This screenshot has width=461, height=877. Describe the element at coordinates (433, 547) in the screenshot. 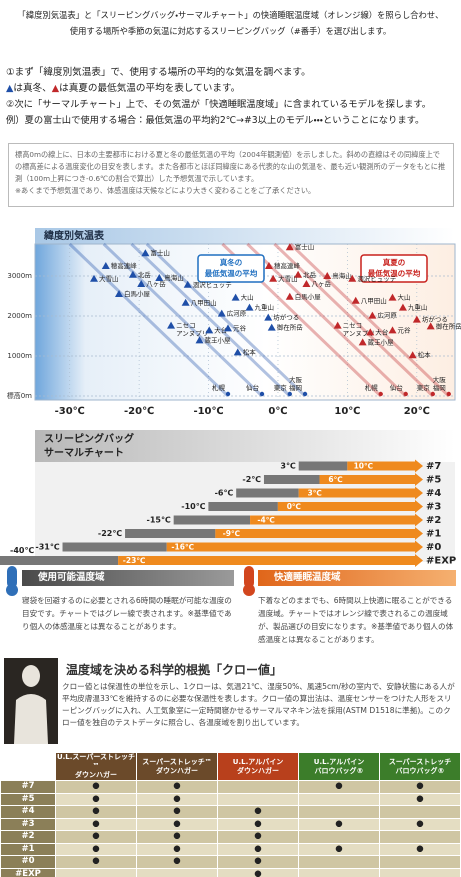

I see `category-label: #0` at that location.